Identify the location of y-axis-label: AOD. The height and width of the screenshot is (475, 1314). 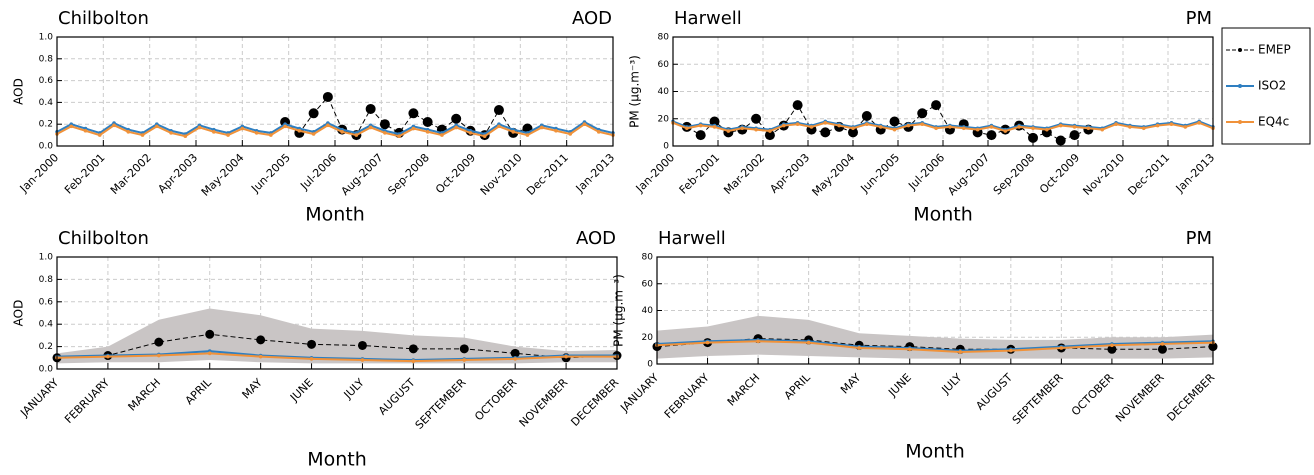
(19, 313).